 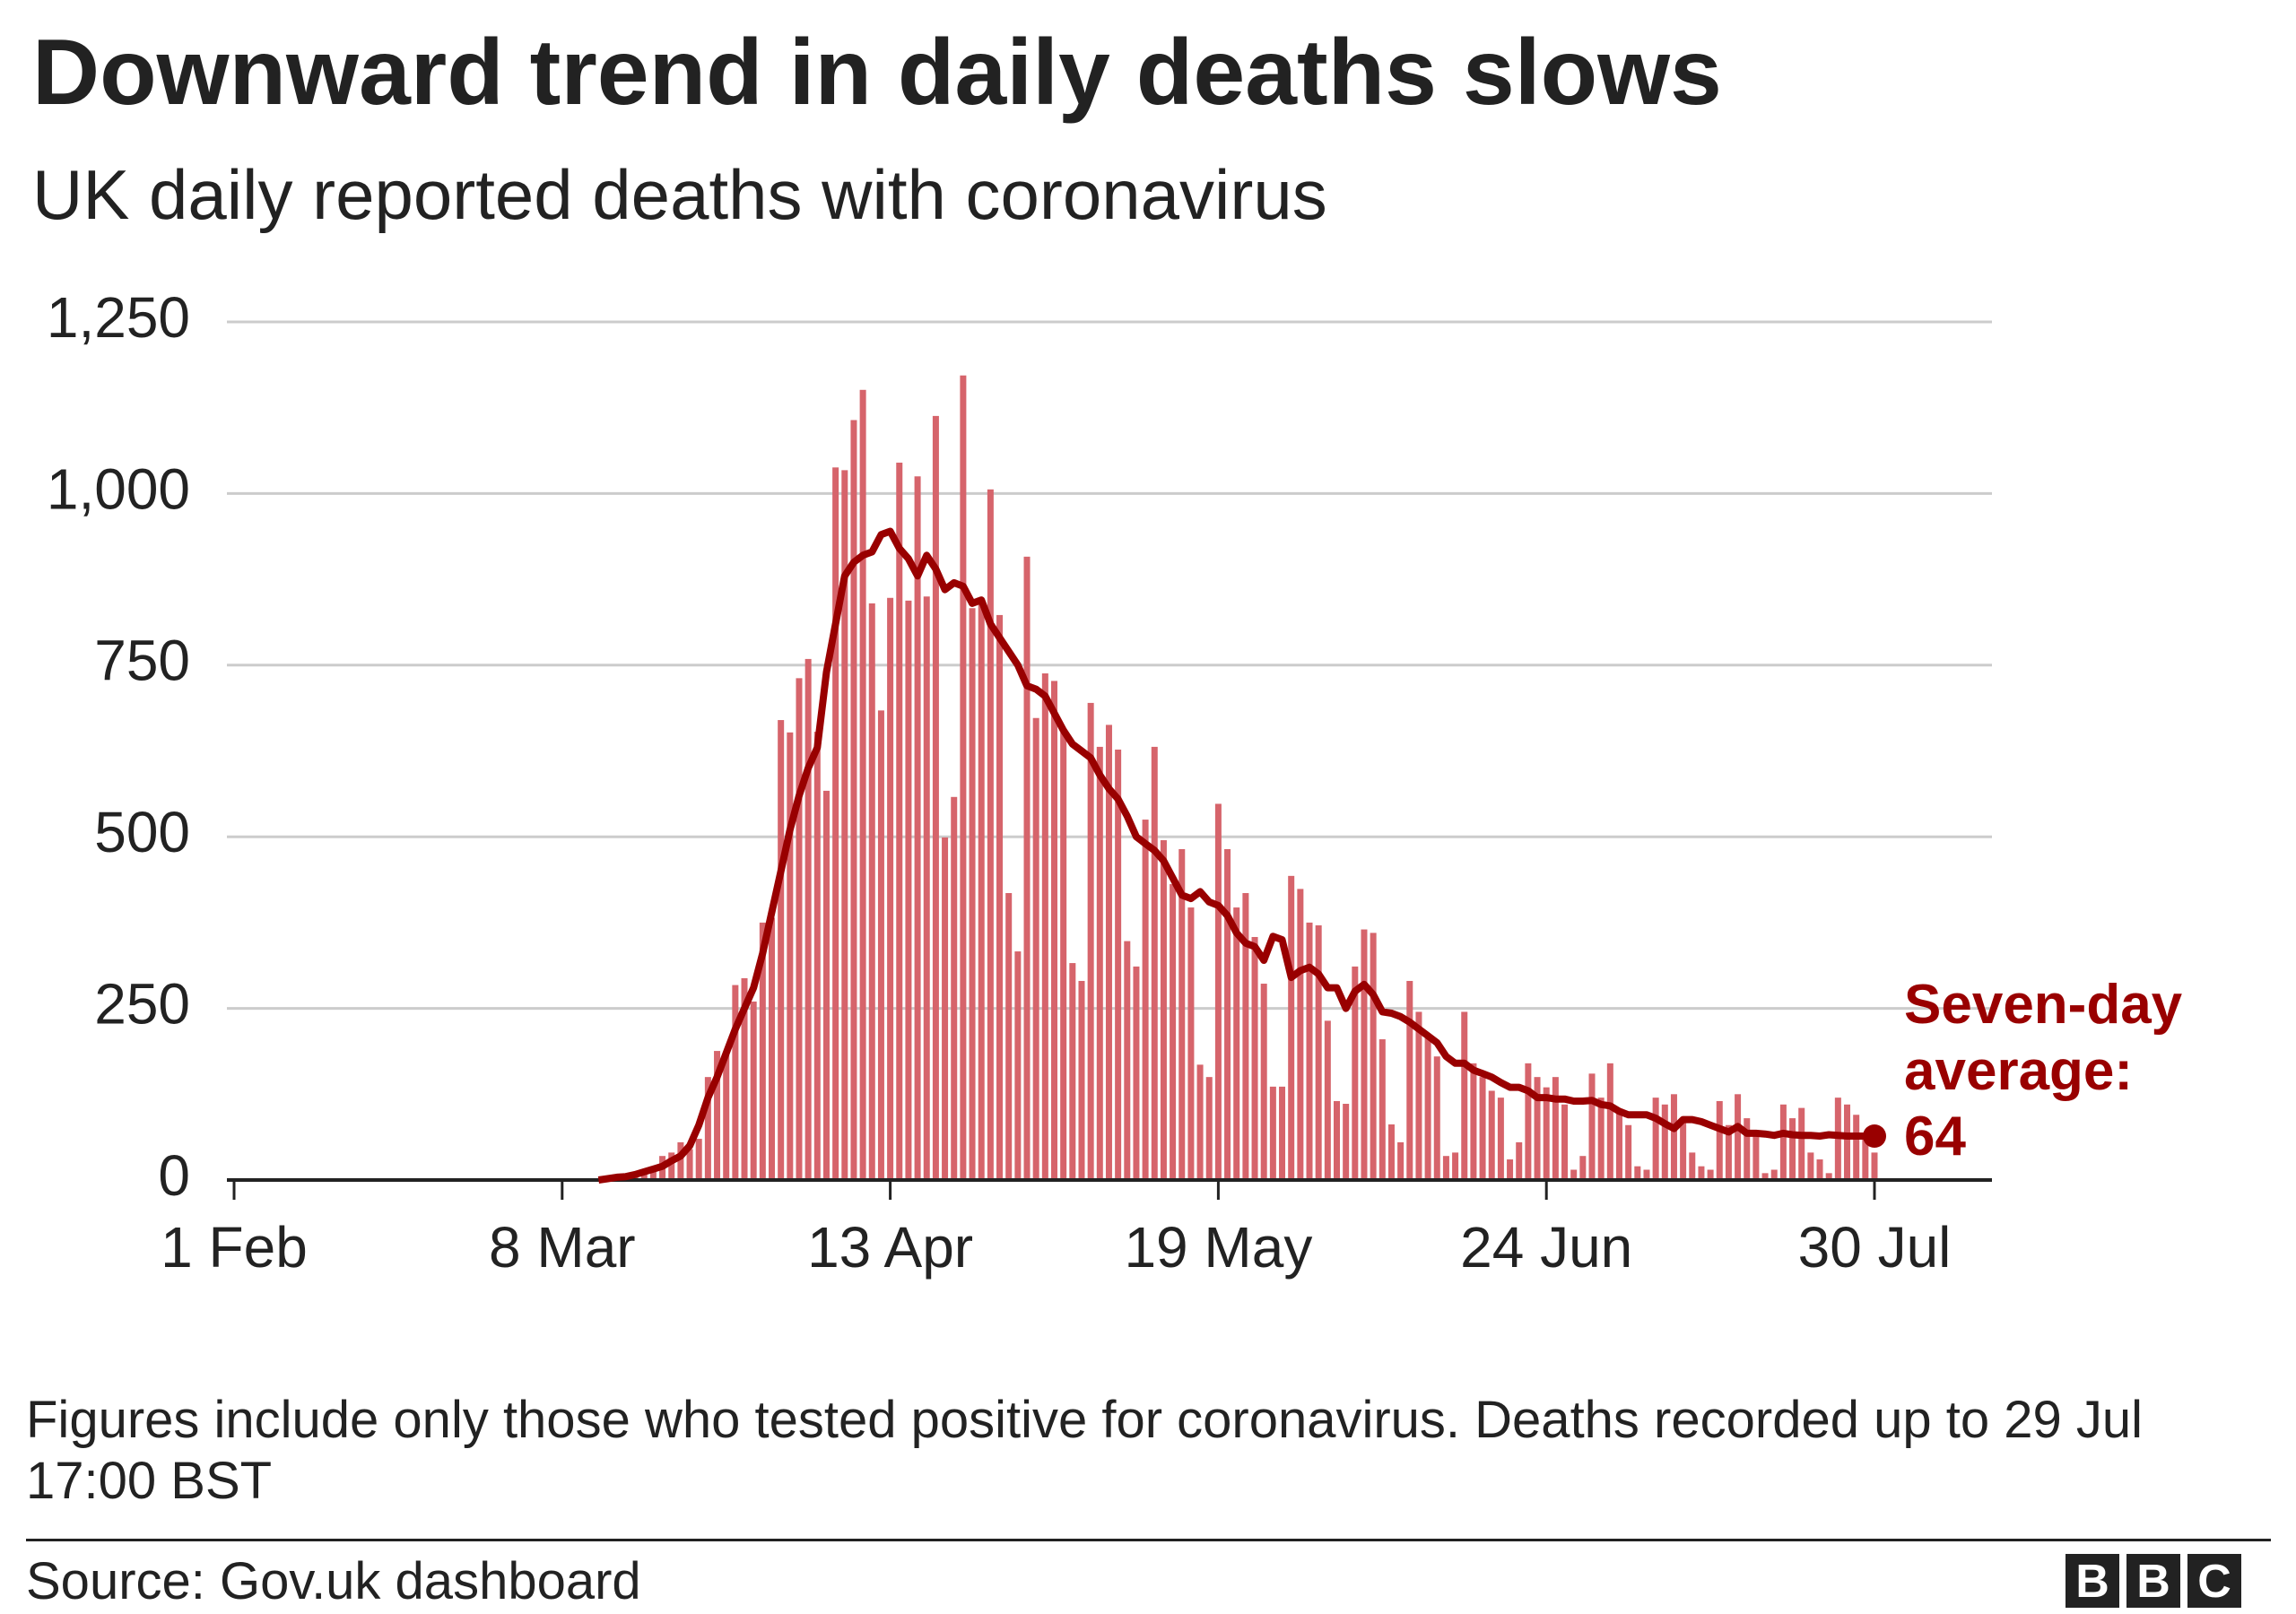 What do you see at coordinates (877, 73) in the screenshot?
I see `chart-title: Downward trend in daily deaths slows` at bounding box center [877, 73].